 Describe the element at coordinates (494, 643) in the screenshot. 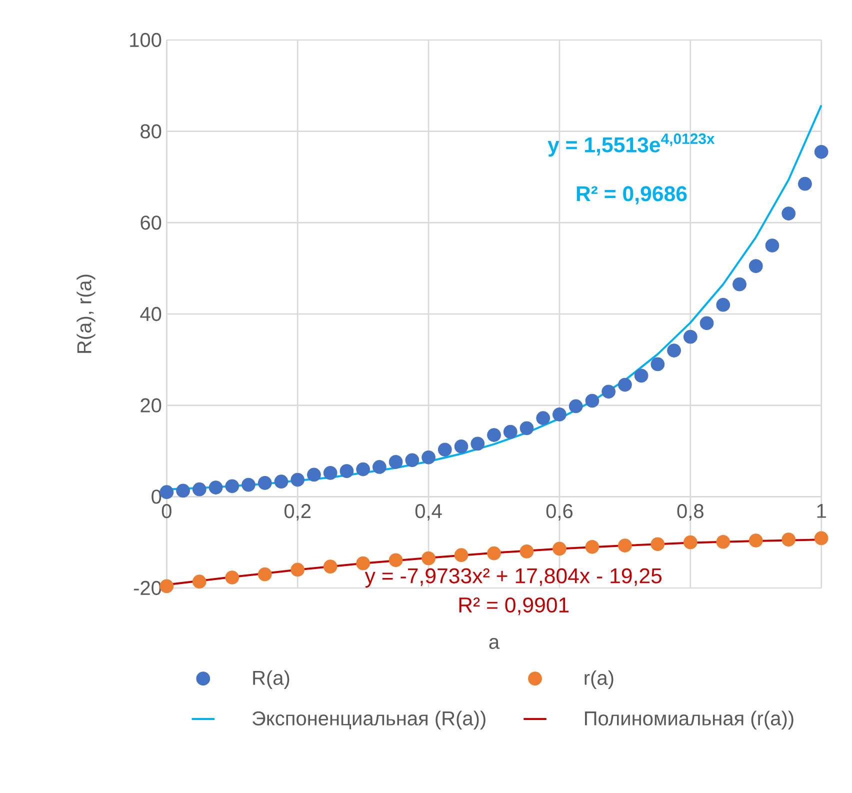

I see `x-axis-title: a` at that location.